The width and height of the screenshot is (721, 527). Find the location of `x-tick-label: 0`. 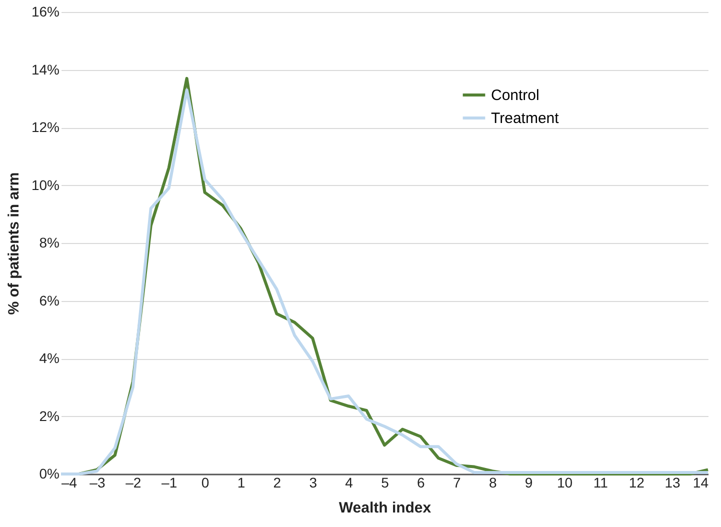

x-tick-label: 0 is located at coordinates (205, 482).